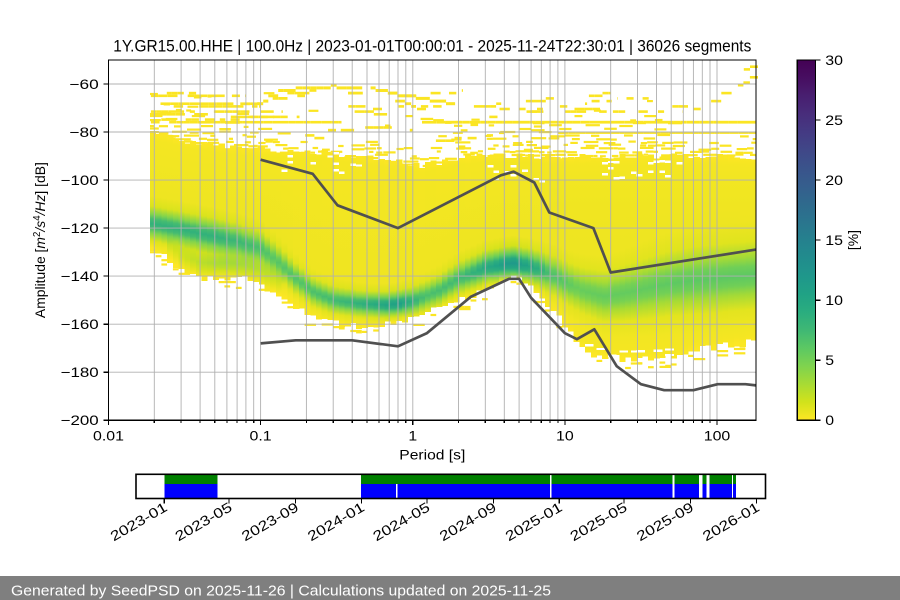  What do you see at coordinates (834, 180) in the screenshot?
I see `svg-text: 20` at bounding box center [834, 180].